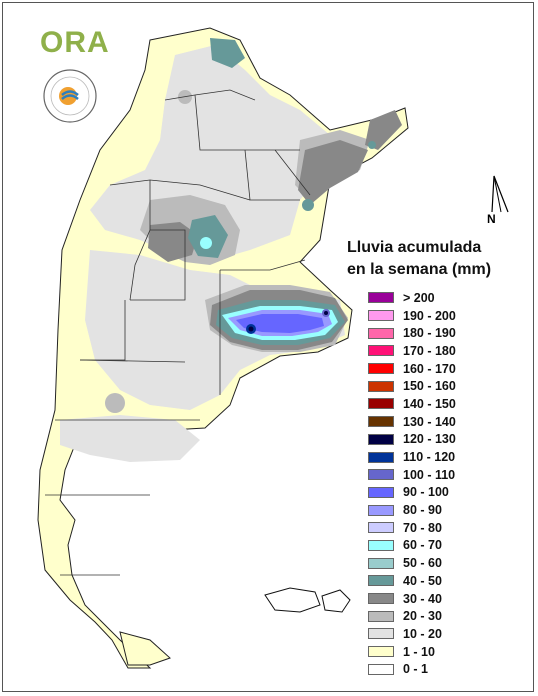 The height and width of the screenshot is (696, 538). Describe the element at coordinates (414, 247) in the screenshot. I see `legend-title-line1: Lluvia acumulada` at that location.